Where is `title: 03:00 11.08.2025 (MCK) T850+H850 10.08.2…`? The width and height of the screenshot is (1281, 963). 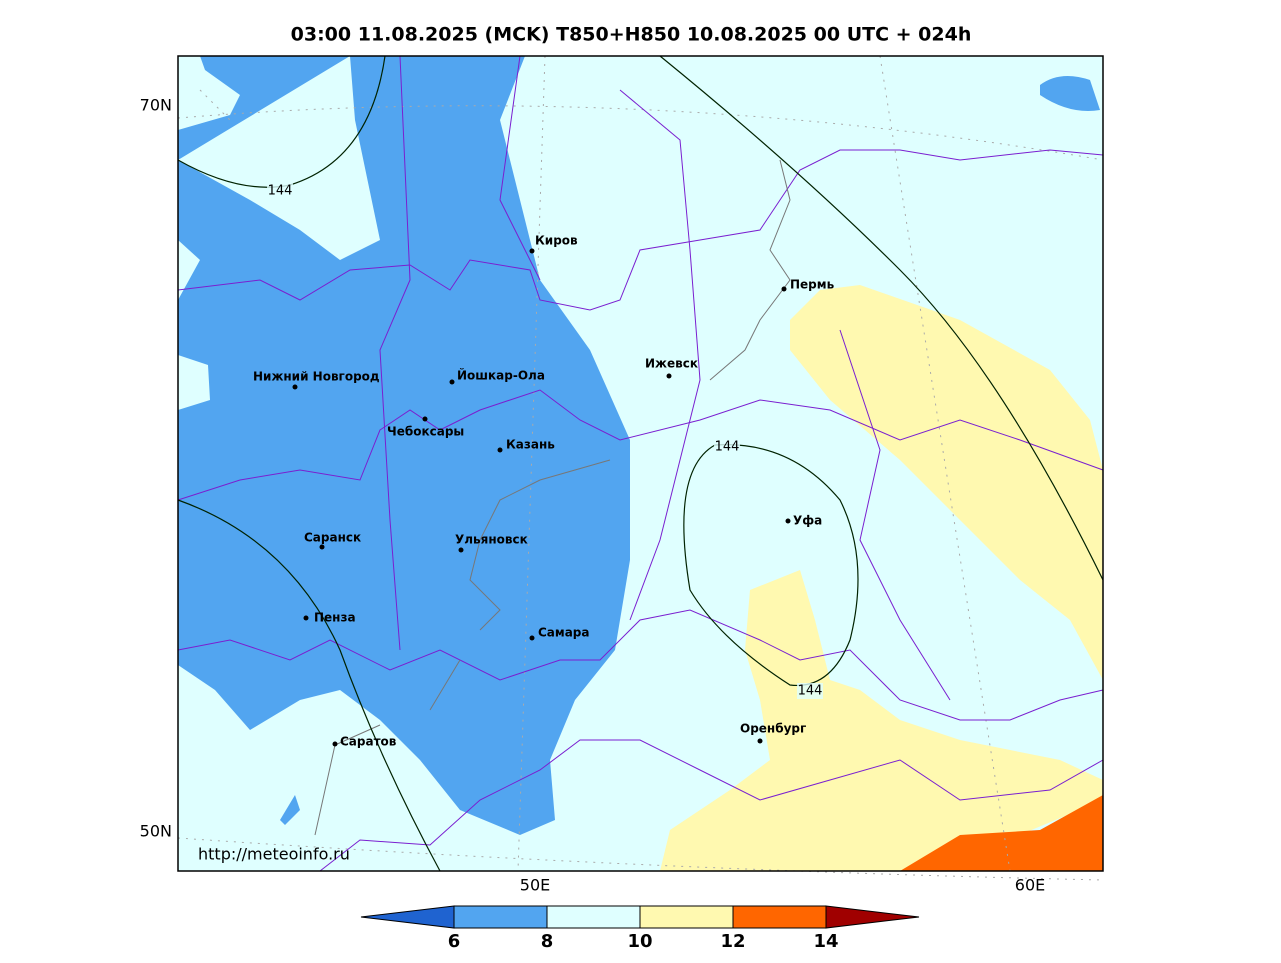 title: 03:00 11.08.2025 (MCK) T850+H850 10.08.2… is located at coordinates (631, 35).